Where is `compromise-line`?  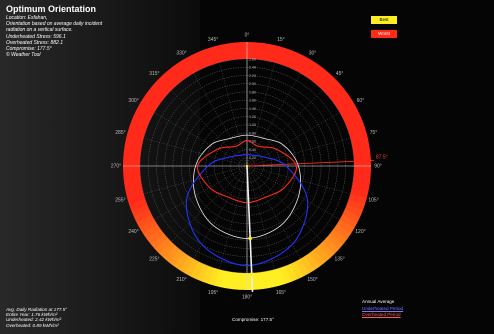 compromise-line is located at coordinates (250, 228).